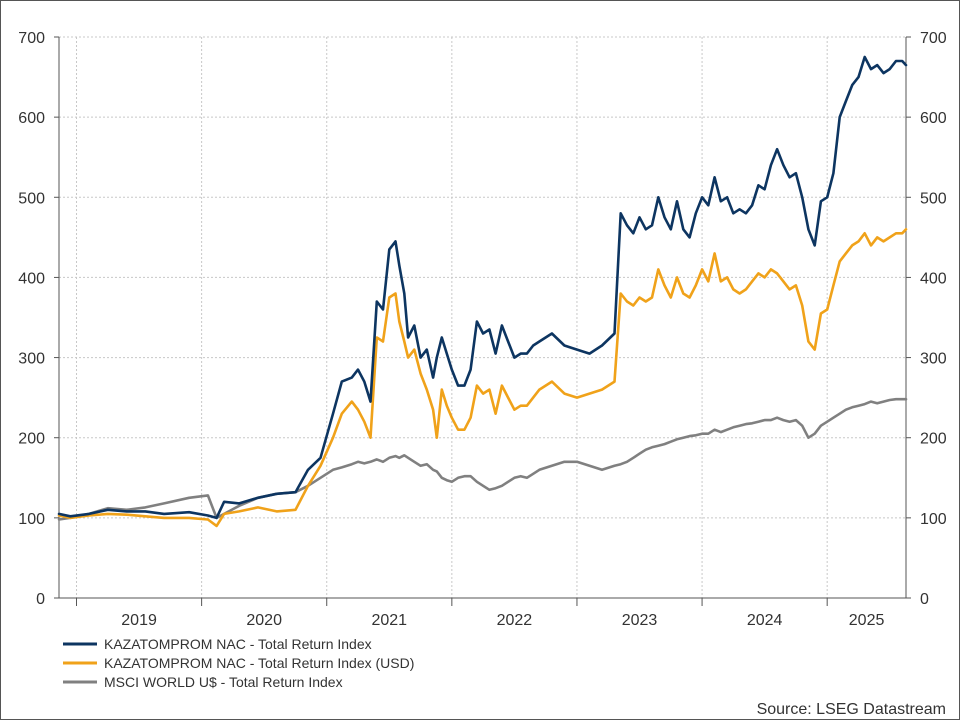 The image size is (960, 724). What do you see at coordinates (640, 620) in the screenshot?
I see `x-tick-label: 2023` at bounding box center [640, 620].